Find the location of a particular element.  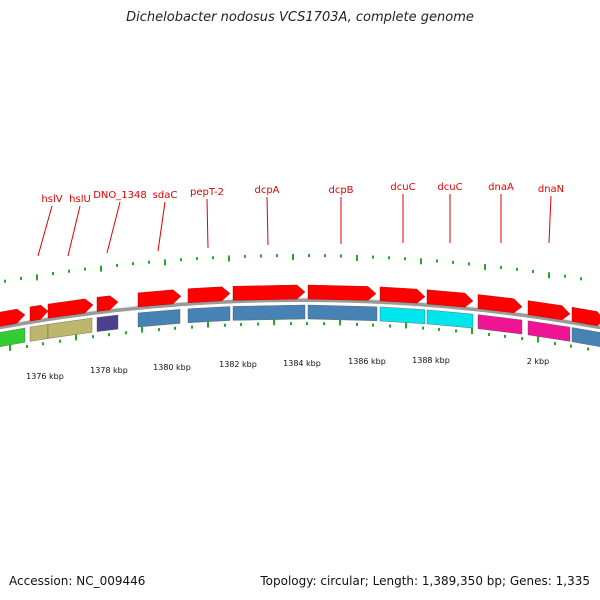

axis-kbp-label: 1378 kbp is located at coordinates (109, 370).